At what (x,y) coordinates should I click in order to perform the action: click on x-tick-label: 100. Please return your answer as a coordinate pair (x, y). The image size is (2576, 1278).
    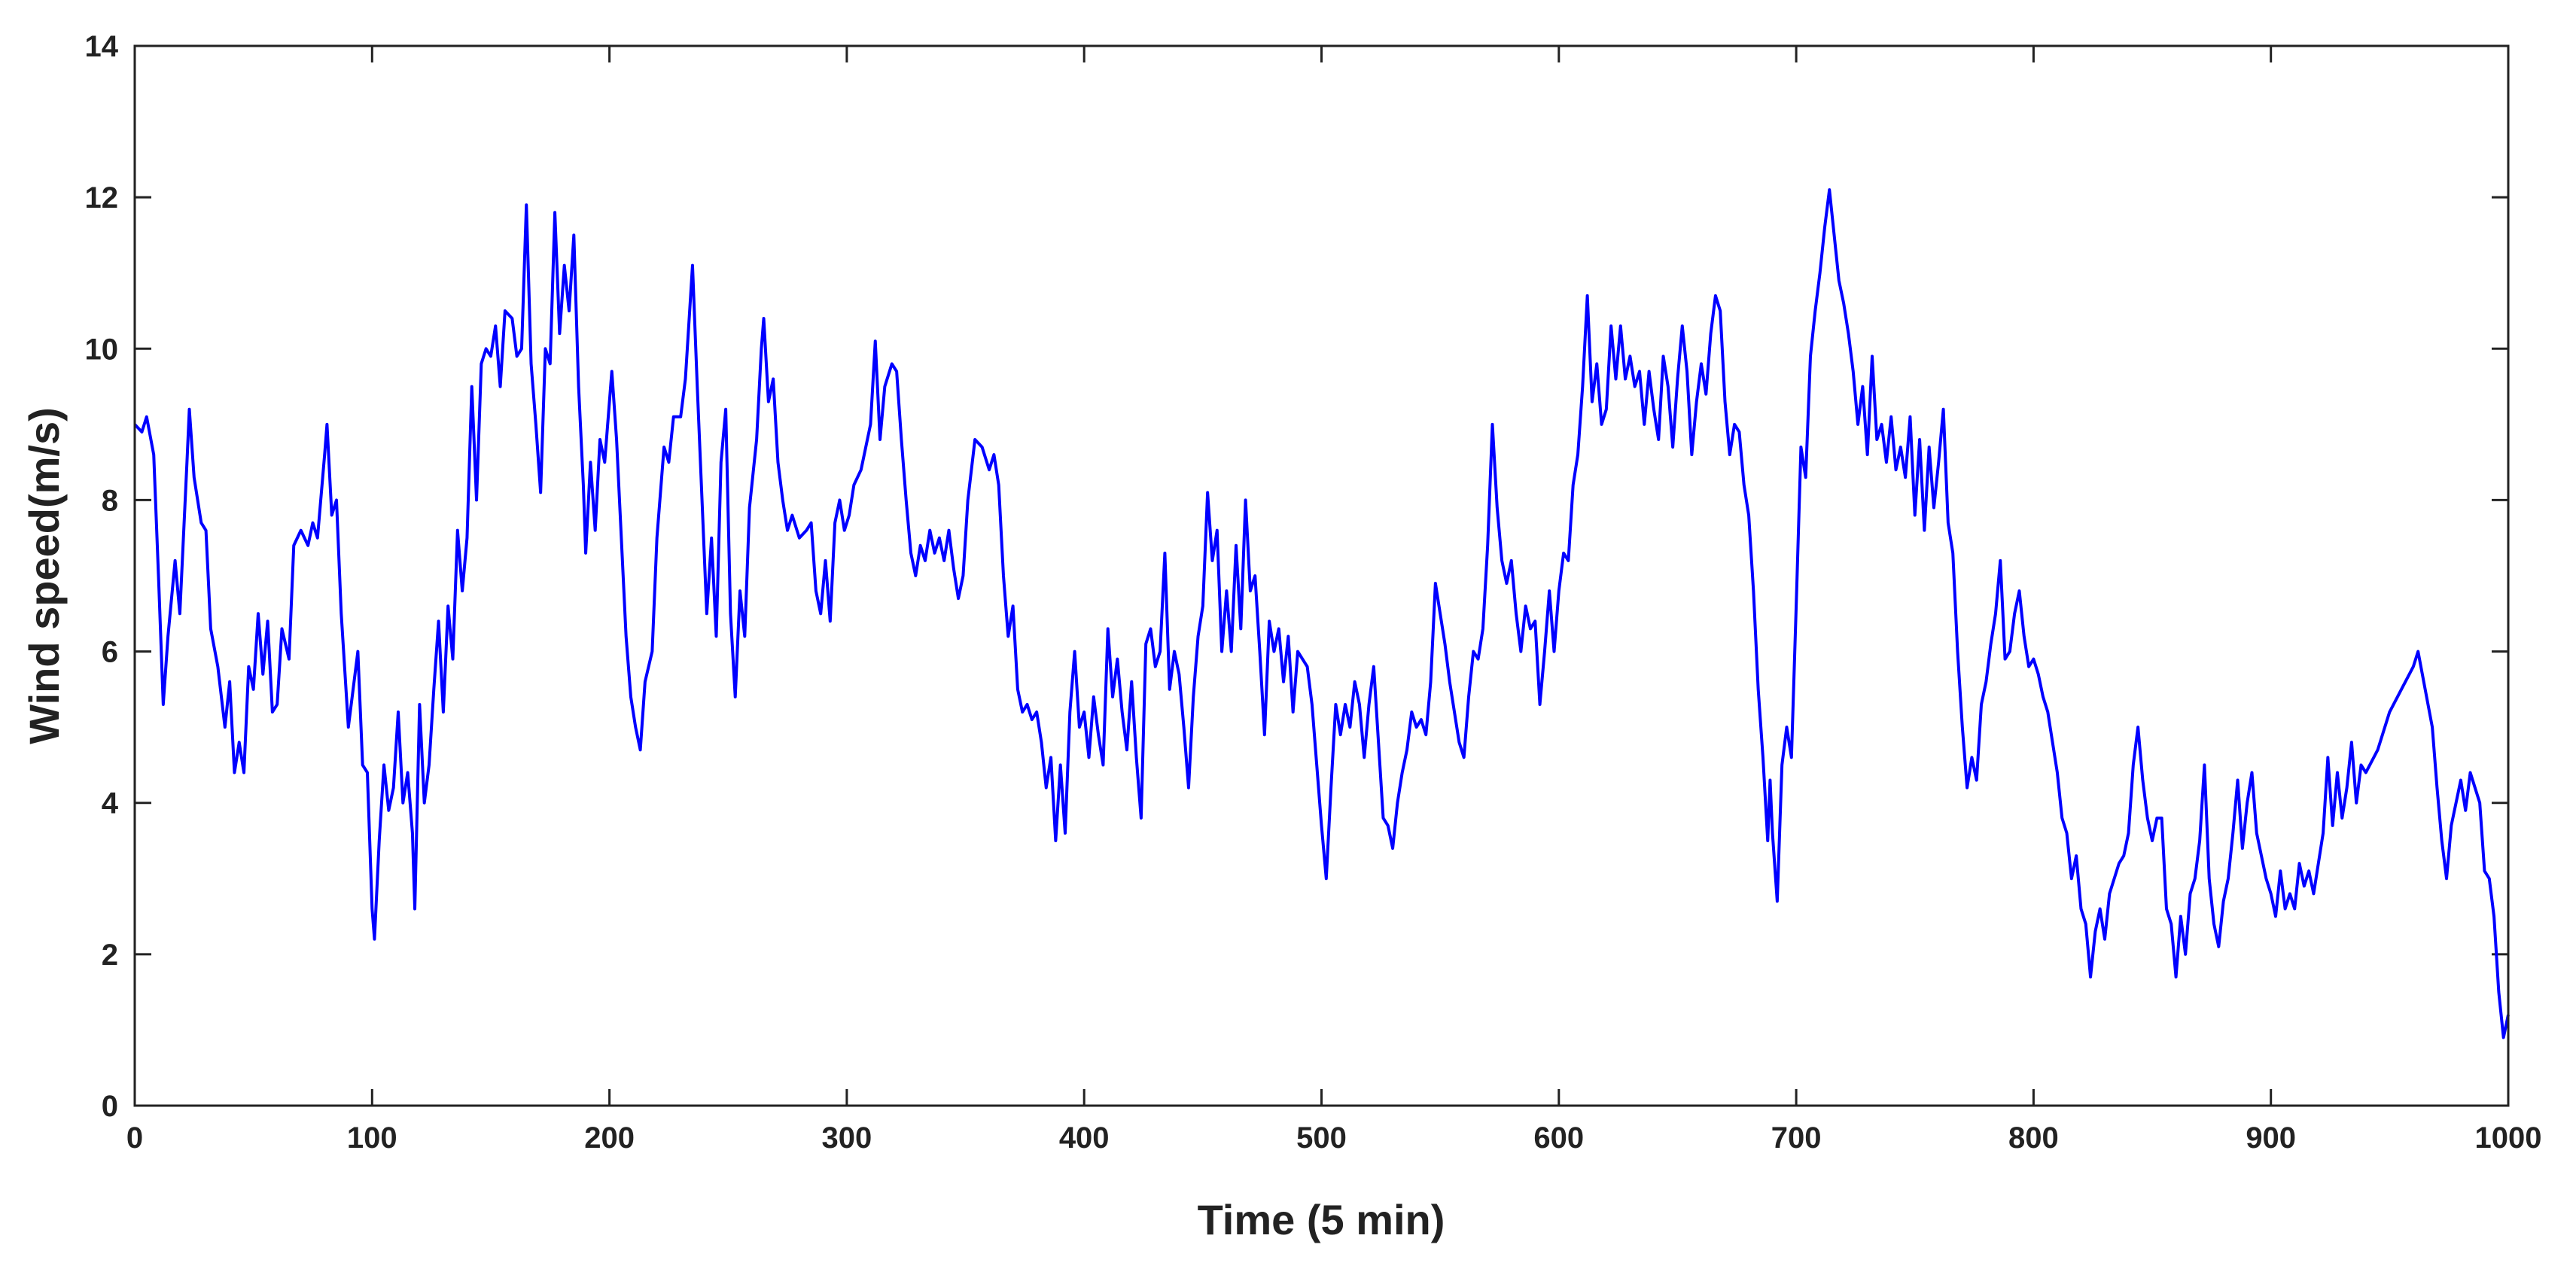
    Looking at the image, I should click on (372, 1138).